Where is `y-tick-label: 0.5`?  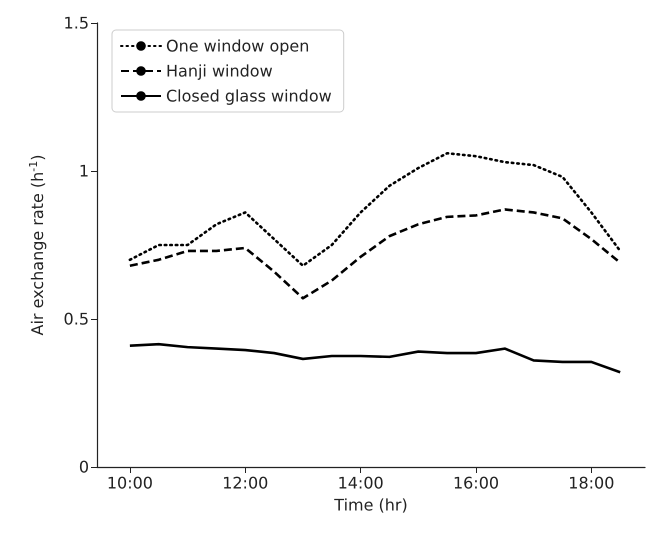 y-tick-label: 0.5 is located at coordinates (76, 319).